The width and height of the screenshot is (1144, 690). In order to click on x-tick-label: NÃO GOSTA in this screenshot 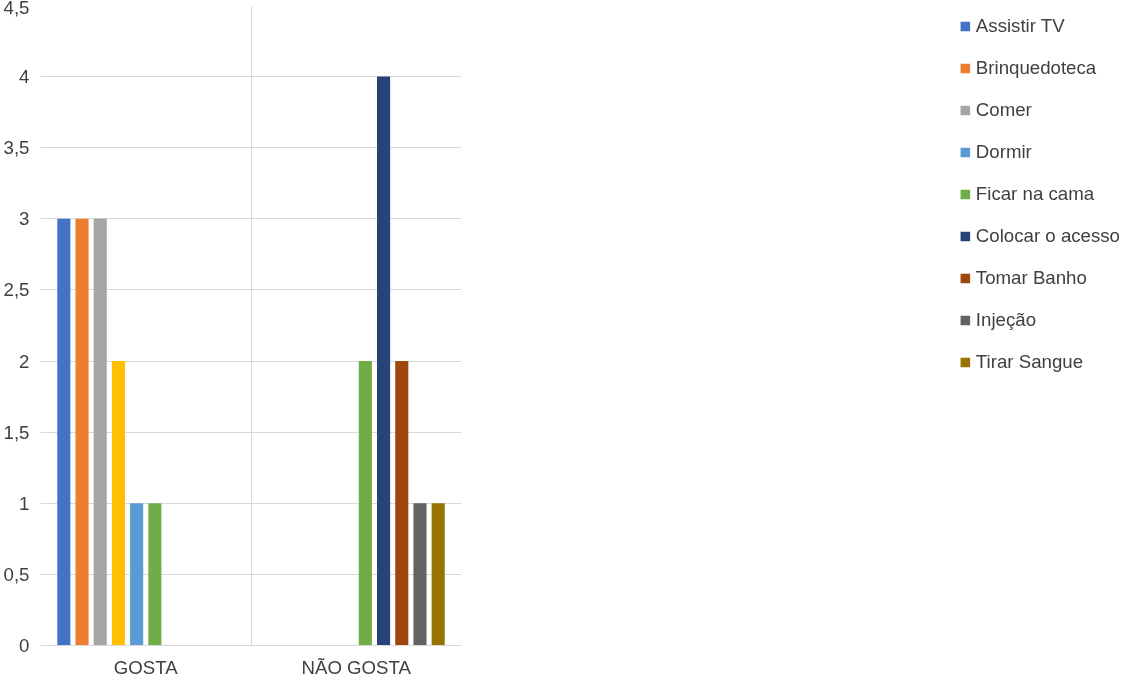, I will do `click(356, 667)`.